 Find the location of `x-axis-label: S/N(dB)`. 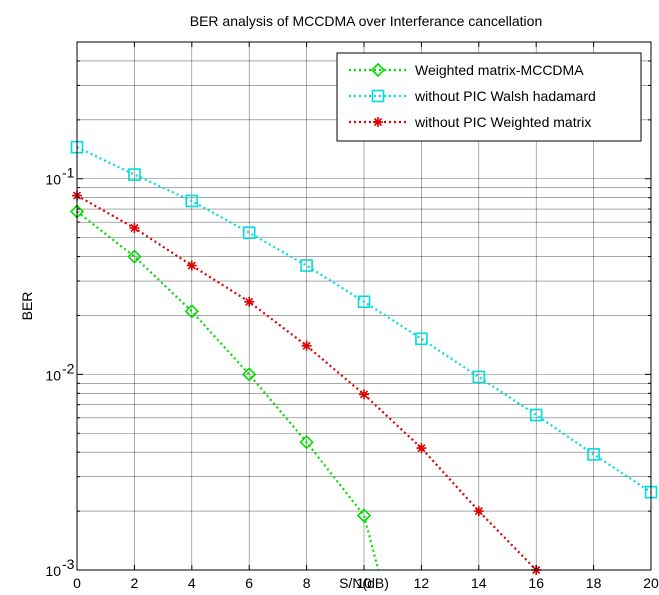

x-axis-label: S/N(dB) is located at coordinates (364, 583).